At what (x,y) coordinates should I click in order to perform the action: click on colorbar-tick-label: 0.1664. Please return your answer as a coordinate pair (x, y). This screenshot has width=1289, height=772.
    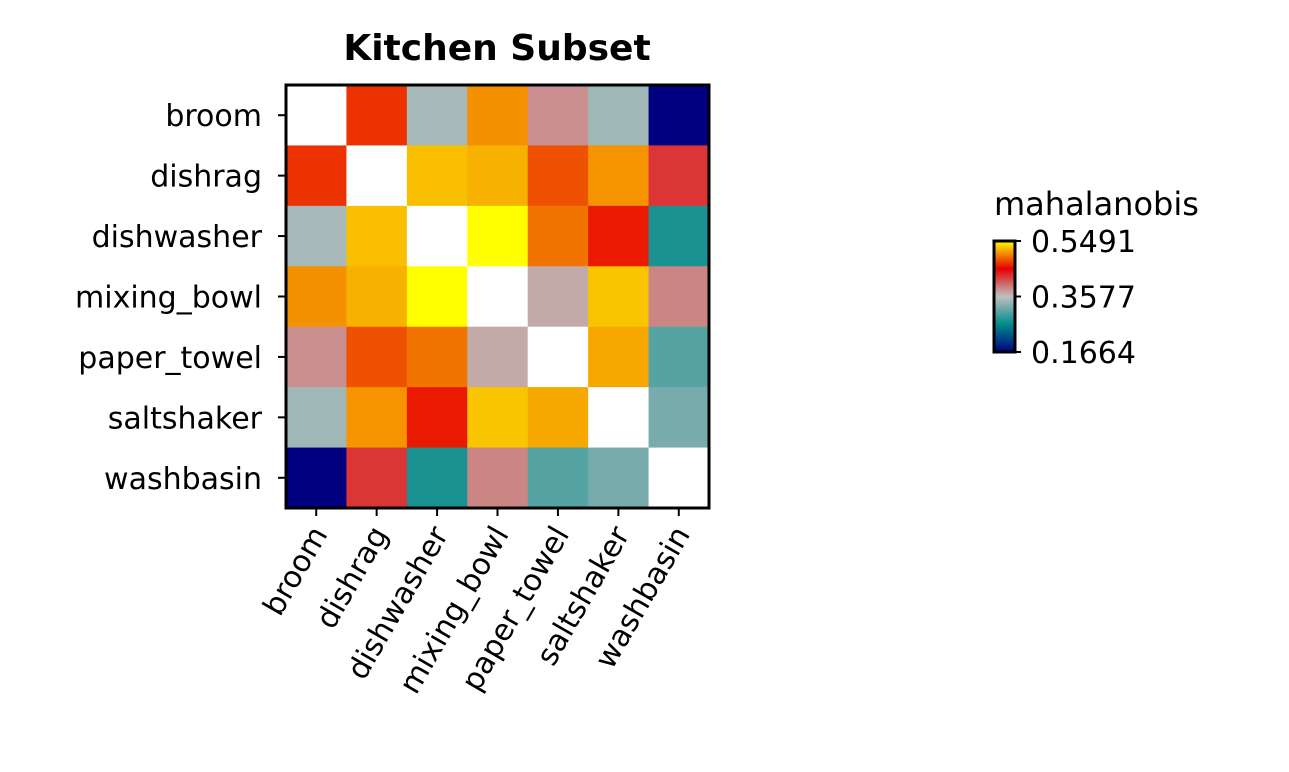
    Looking at the image, I should click on (1083, 353).